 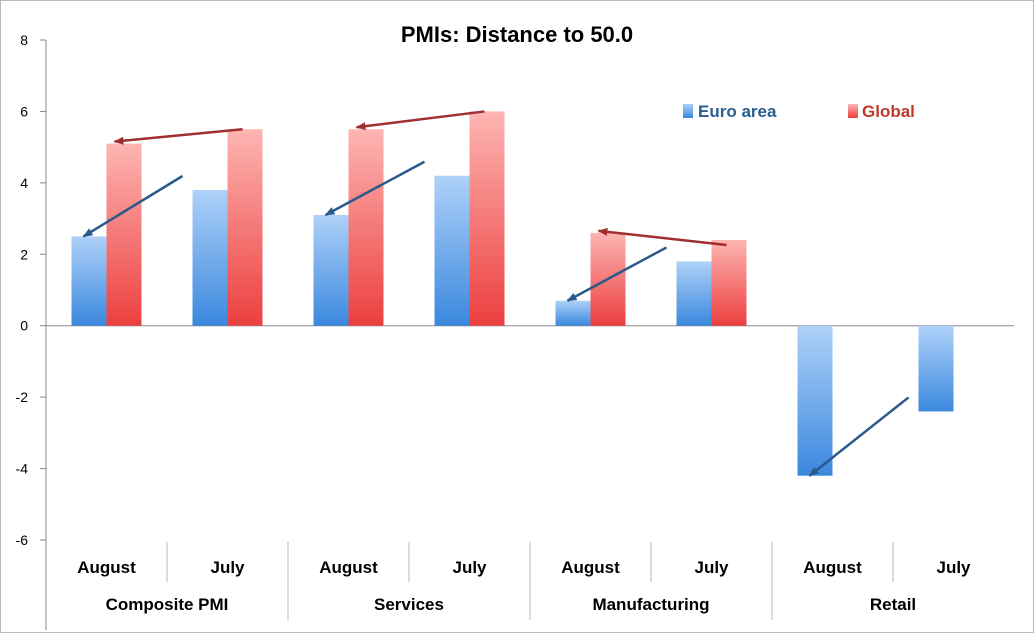 I want to click on legend-label-euro-area: Euro area, so click(x=737, y=111).